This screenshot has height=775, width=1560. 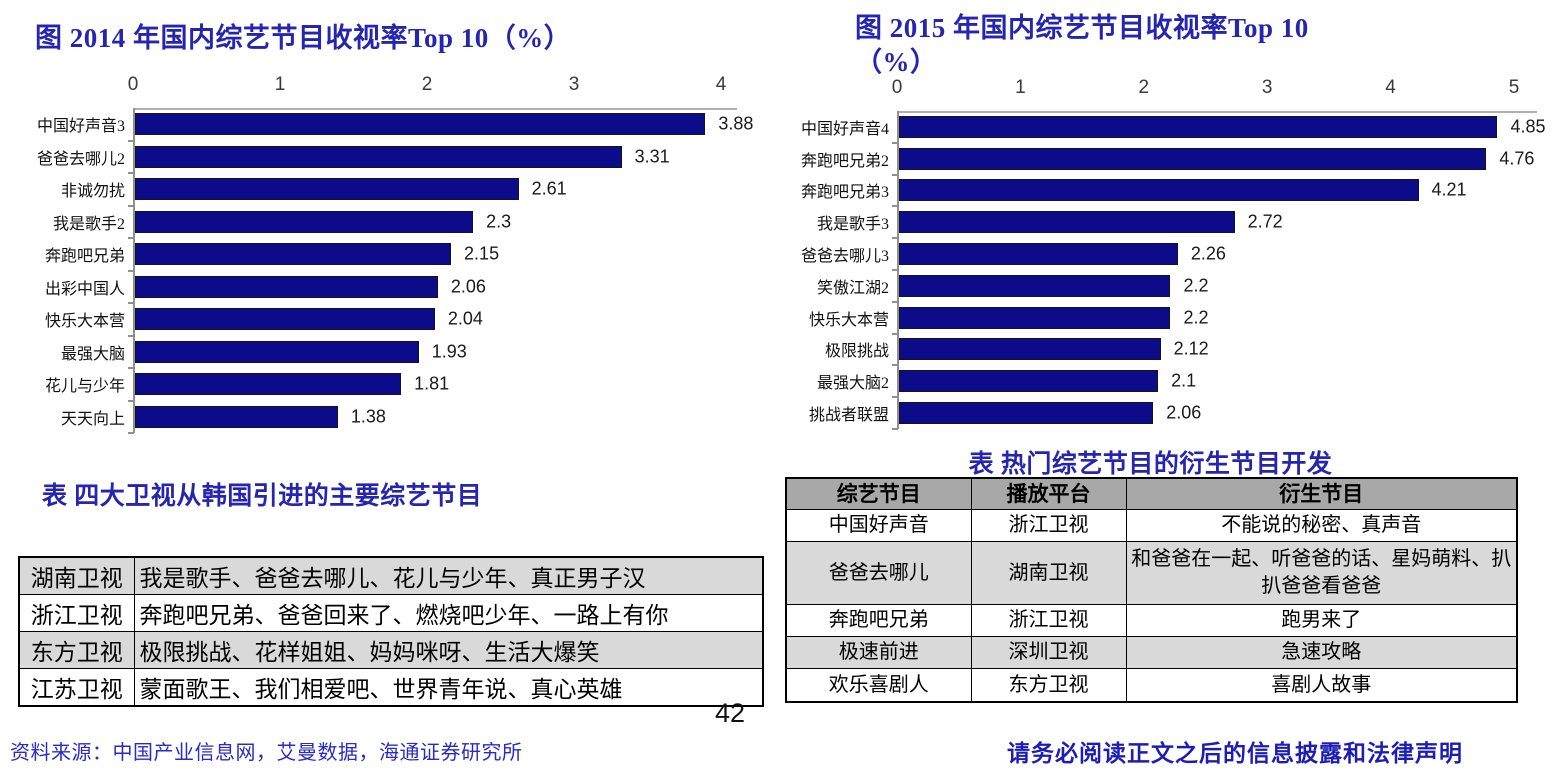 I want to click on table-cell: 奔跑吧兄弟, so click(x=878, y=621).